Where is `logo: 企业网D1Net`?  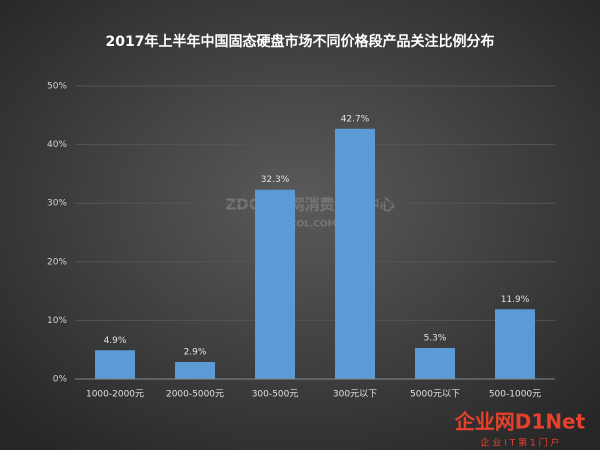
logo: 企业网D1Net is located at coordinates (520, 422).